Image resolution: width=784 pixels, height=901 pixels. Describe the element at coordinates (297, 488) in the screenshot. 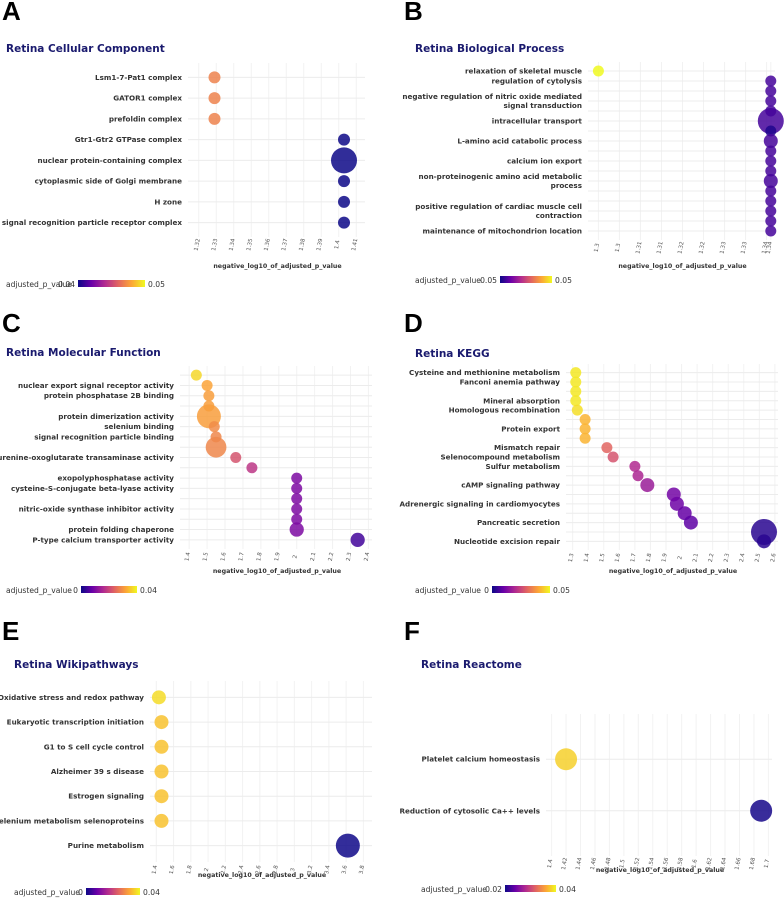

I see `data-point-cysteine-s-conjugate-beta-lyase-activity` at that location.